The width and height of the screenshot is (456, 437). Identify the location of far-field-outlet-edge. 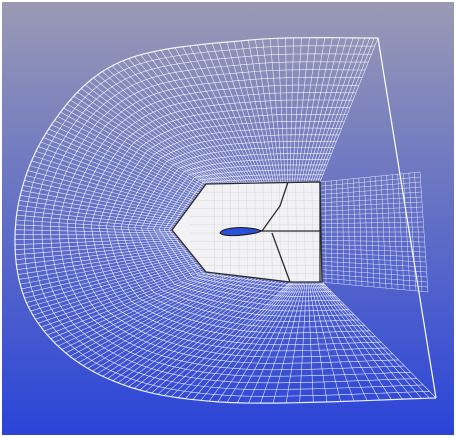
(407, 218).